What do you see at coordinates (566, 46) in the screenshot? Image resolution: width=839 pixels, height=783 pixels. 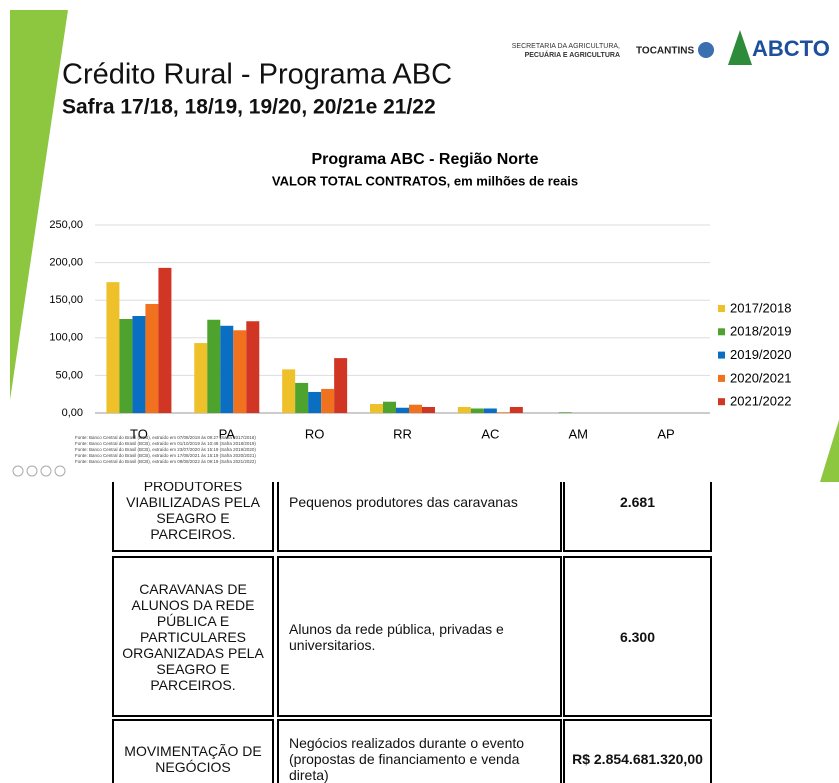 I see `logo-text: SECRETARIA DA AGRICULTURA,` at bounding box center [566, 46].